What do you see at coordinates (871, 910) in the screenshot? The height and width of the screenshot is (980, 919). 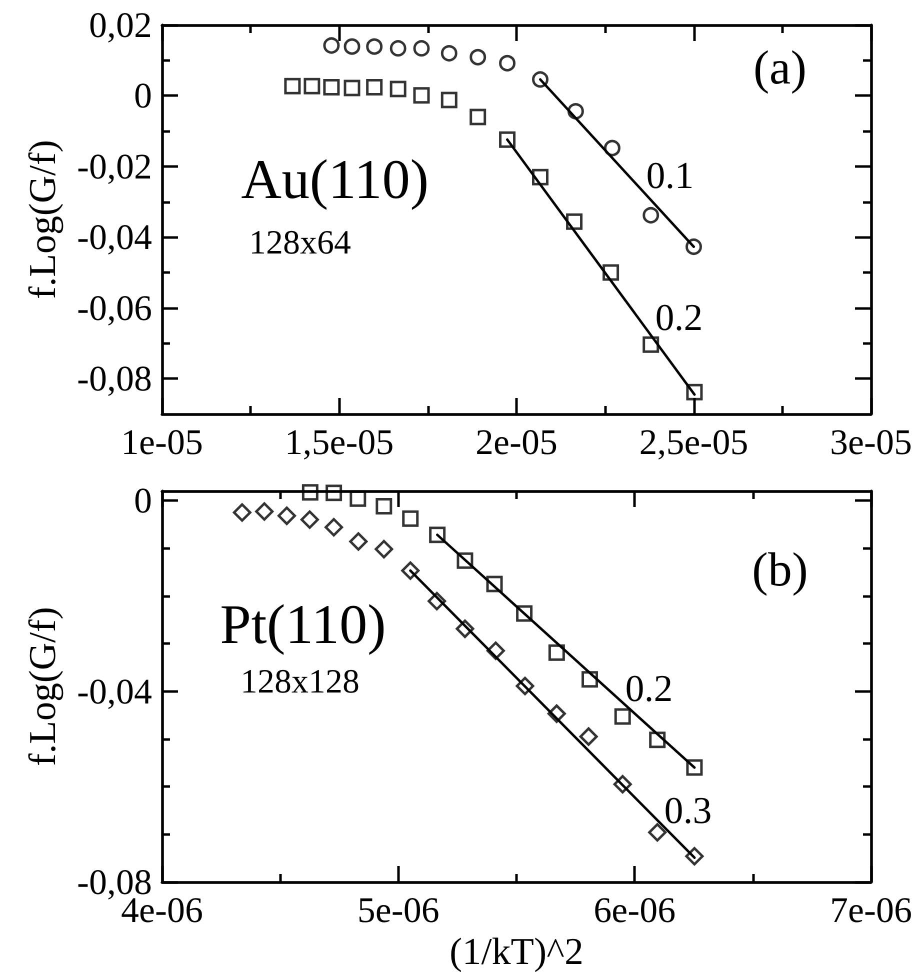 I see `x-tick-label: 7e-06` at bounding box center [871, 910].